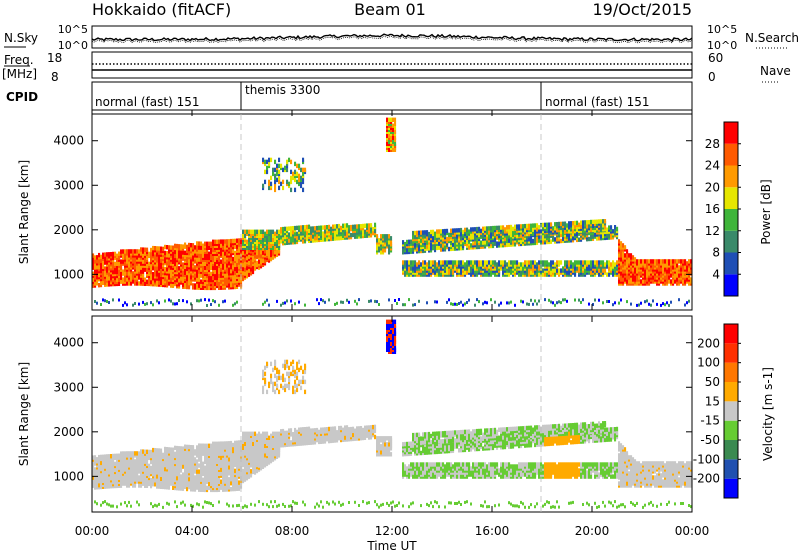  I want to click on power-ytick-1000: 1000, so click(68, 274).